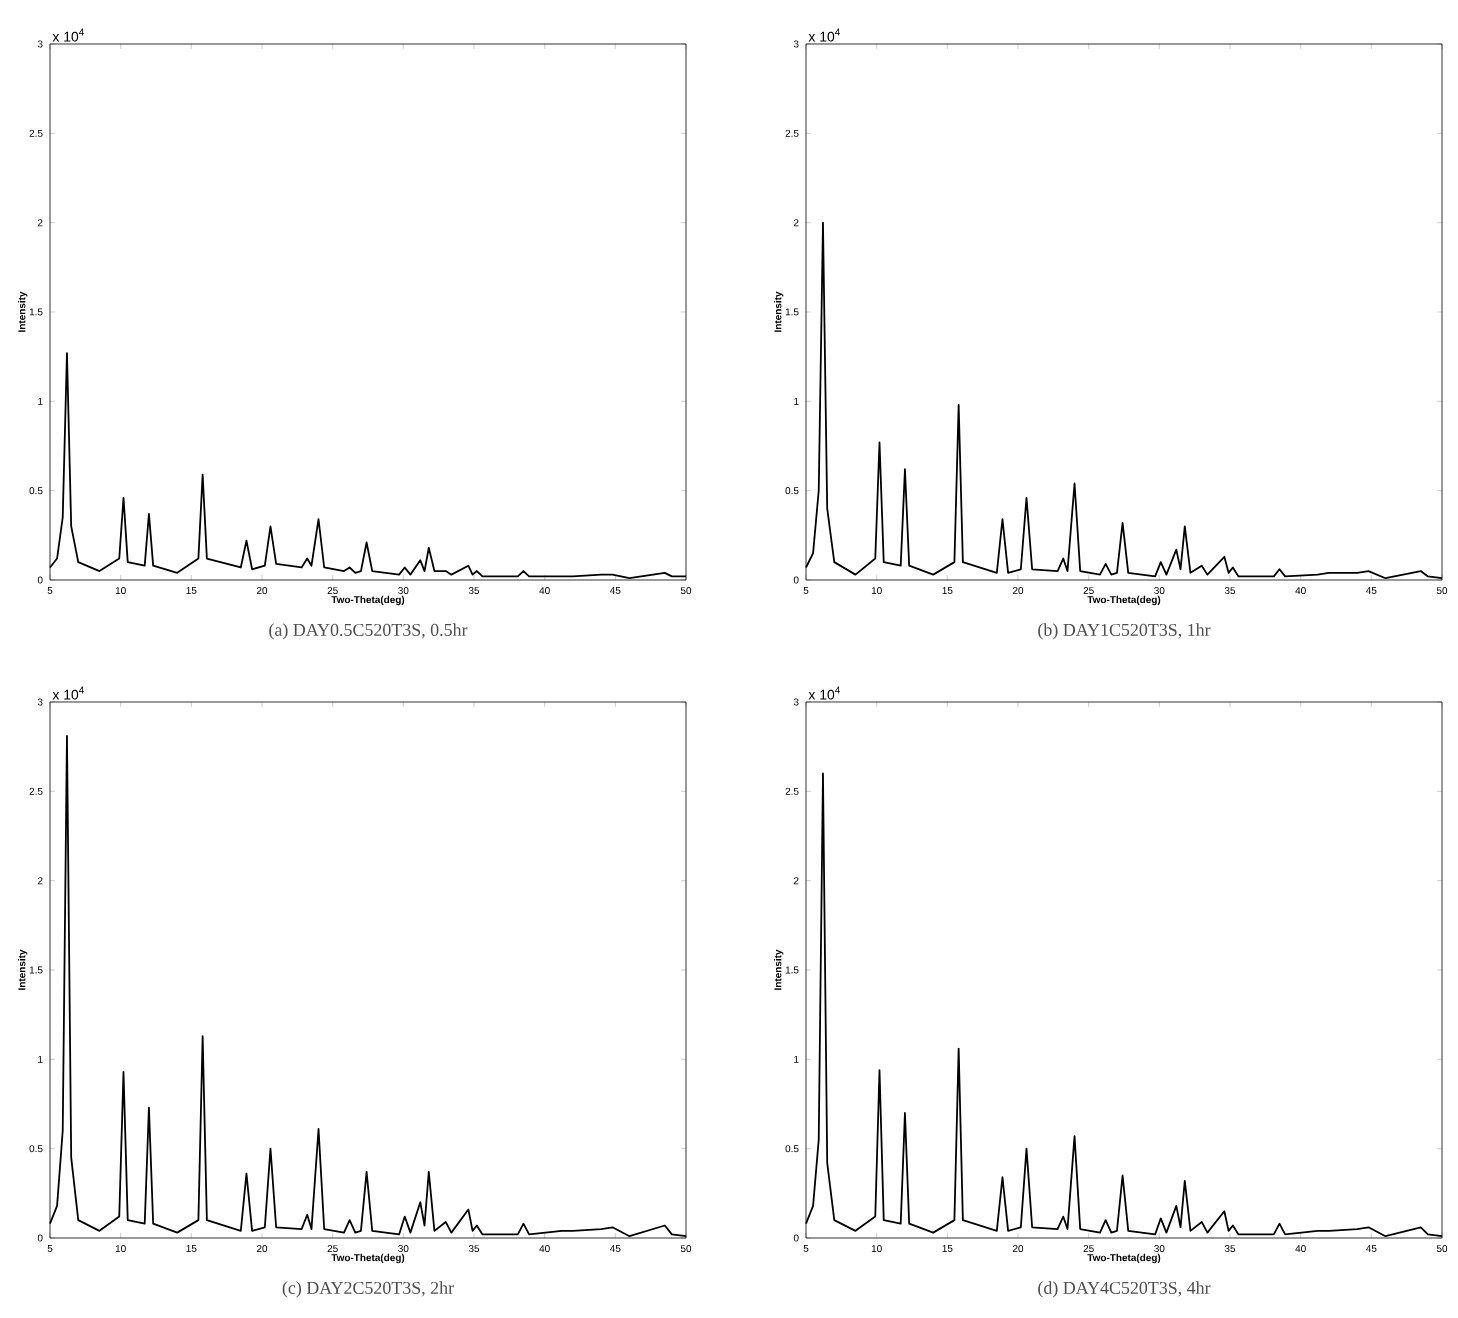 This screenshot has height=1318, width=1458. I want to click on text: (a) DAY0.5C520T3S, 0.5hr, so click(368, 631).